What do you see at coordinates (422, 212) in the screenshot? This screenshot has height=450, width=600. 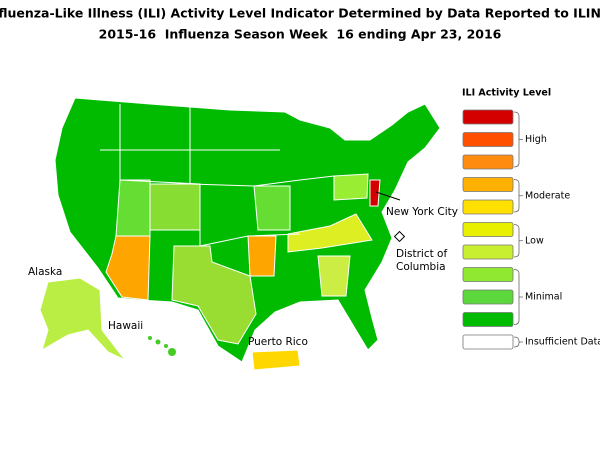 I see `nyc-label: New York City` at bounding box center [422, 212].